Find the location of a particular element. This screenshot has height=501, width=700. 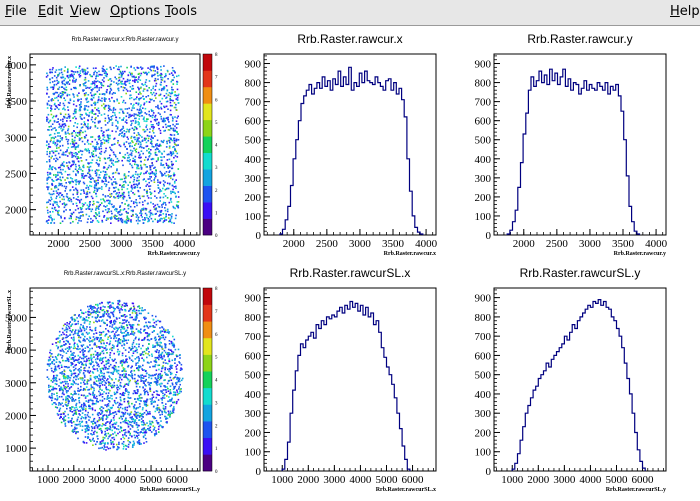

menu-options: Options is located at coordinates (135, 11).